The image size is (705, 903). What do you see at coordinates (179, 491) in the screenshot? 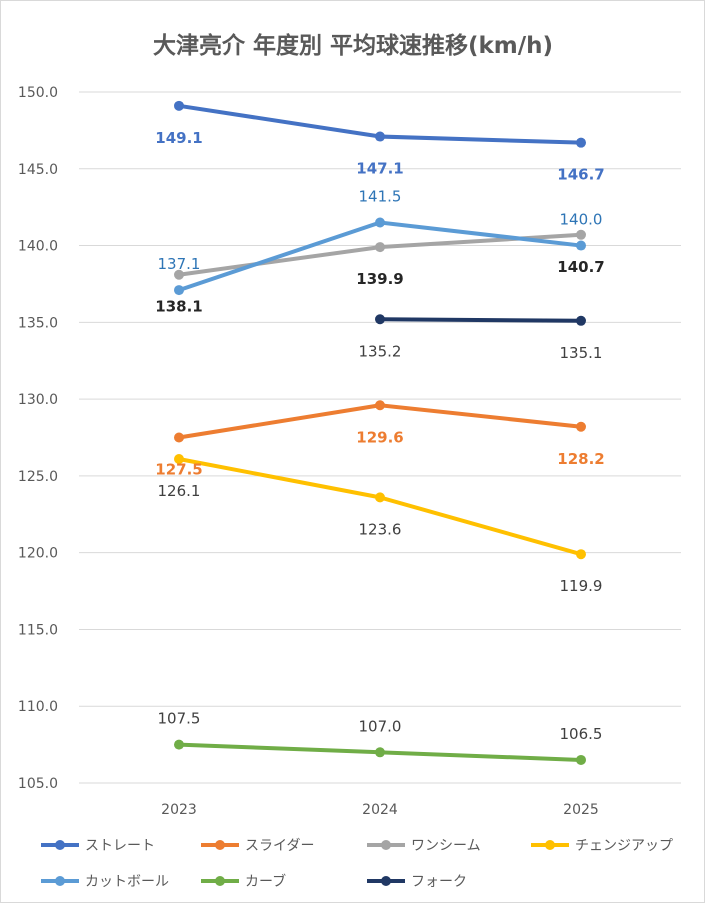
I see `data-label: 126.1` at bounding box center [179, 491].